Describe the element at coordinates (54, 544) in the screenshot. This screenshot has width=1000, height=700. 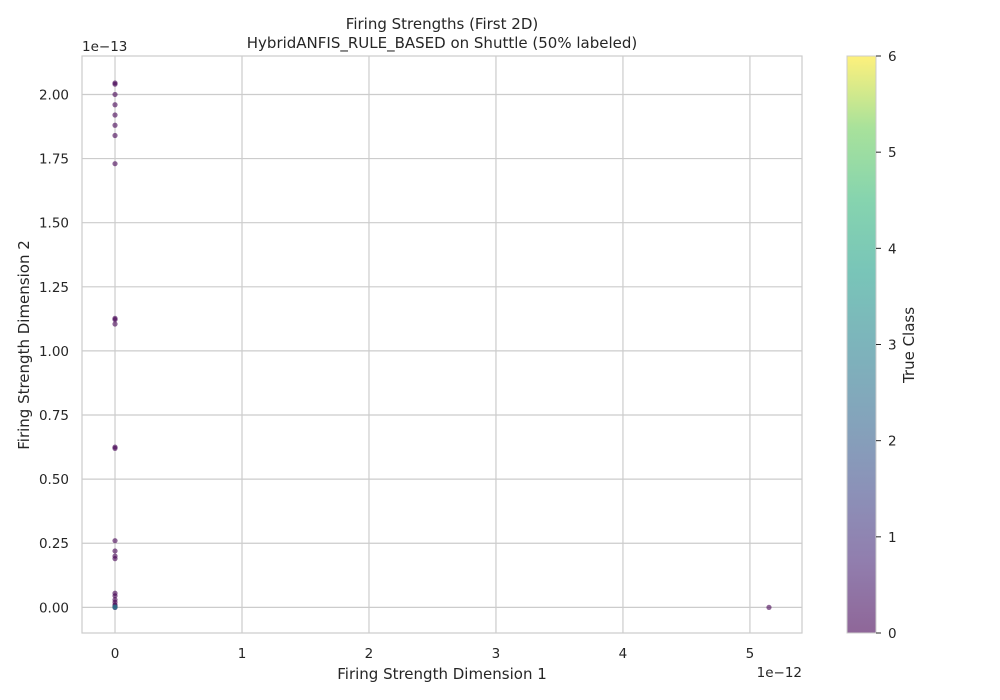
I see `y-tick-label: 0.25` at that location.